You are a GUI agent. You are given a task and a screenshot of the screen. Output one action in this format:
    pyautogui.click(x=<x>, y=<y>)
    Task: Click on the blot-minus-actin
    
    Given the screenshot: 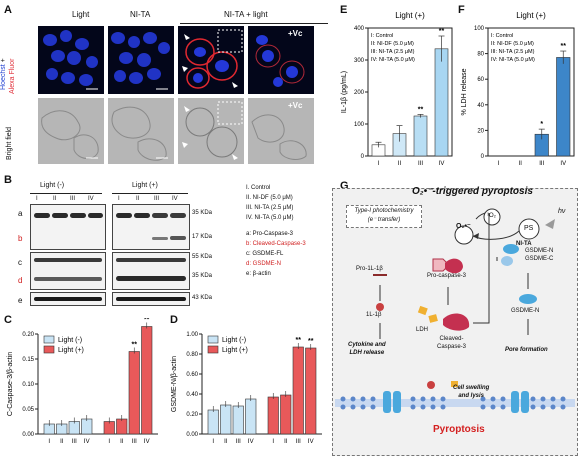 What is the action you would take?
    pyautogui.click(x=68, y=299)
    